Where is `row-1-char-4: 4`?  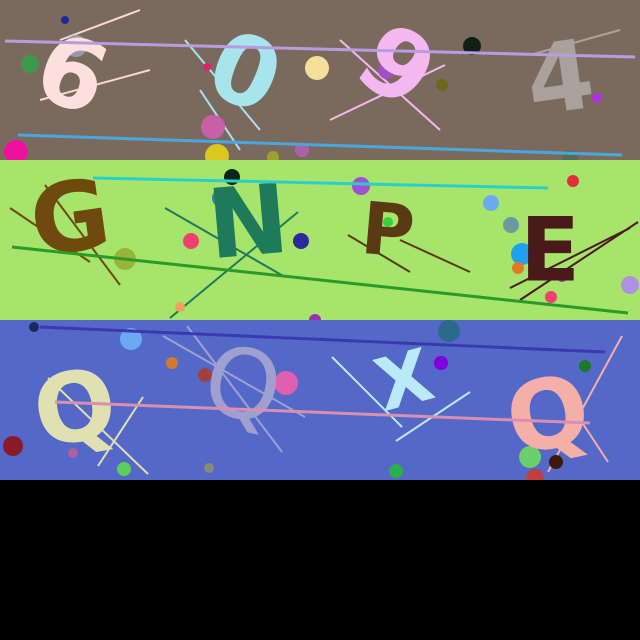
row-1-char-4: 4 is located at coordinates (560, 78).